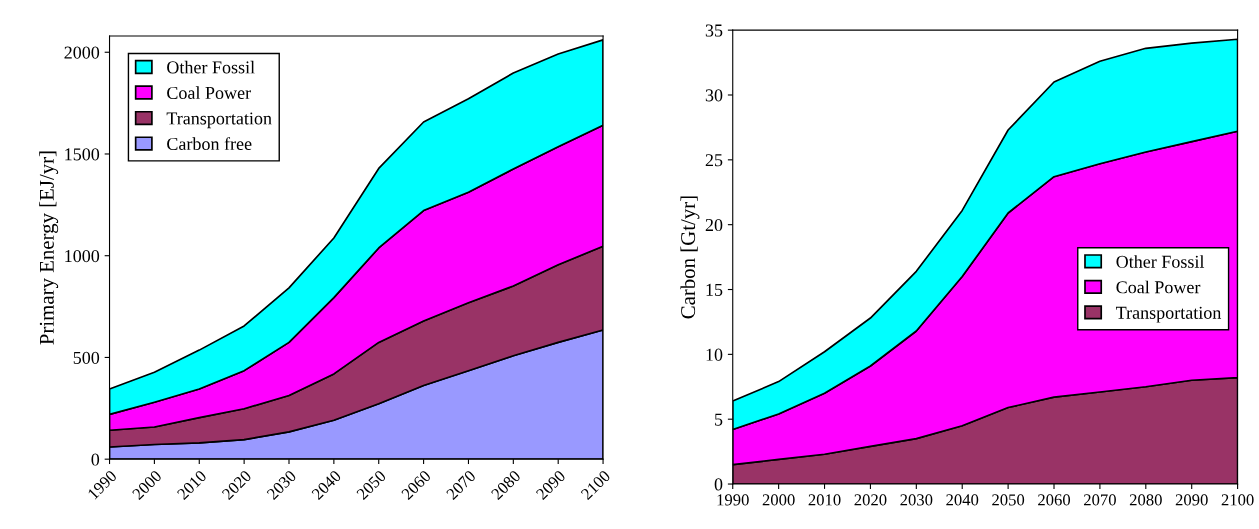  What do you see at coordinates (209, 144) in the screenshot?
I see `legend-label: Carbon free` at bounding box center [209, 144].